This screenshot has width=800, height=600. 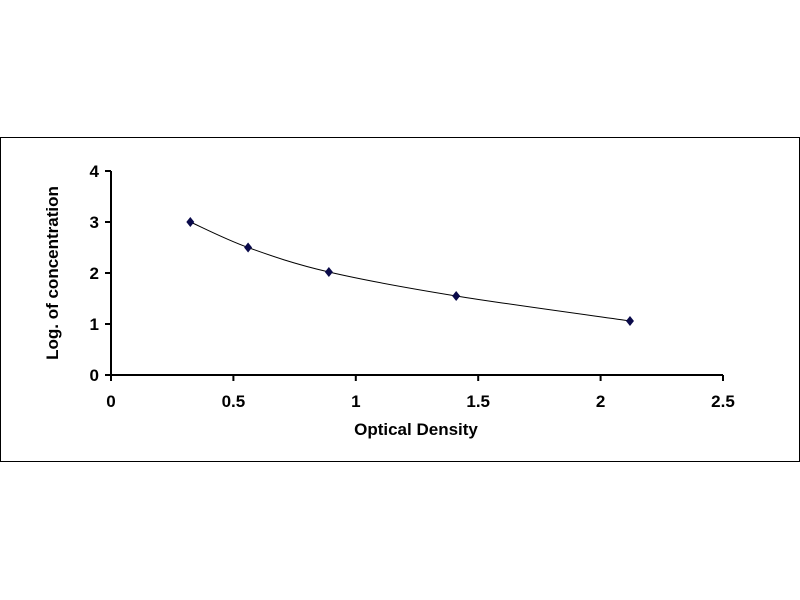 I want to click on y-tick-label: 3, so click(x=94, y=222).